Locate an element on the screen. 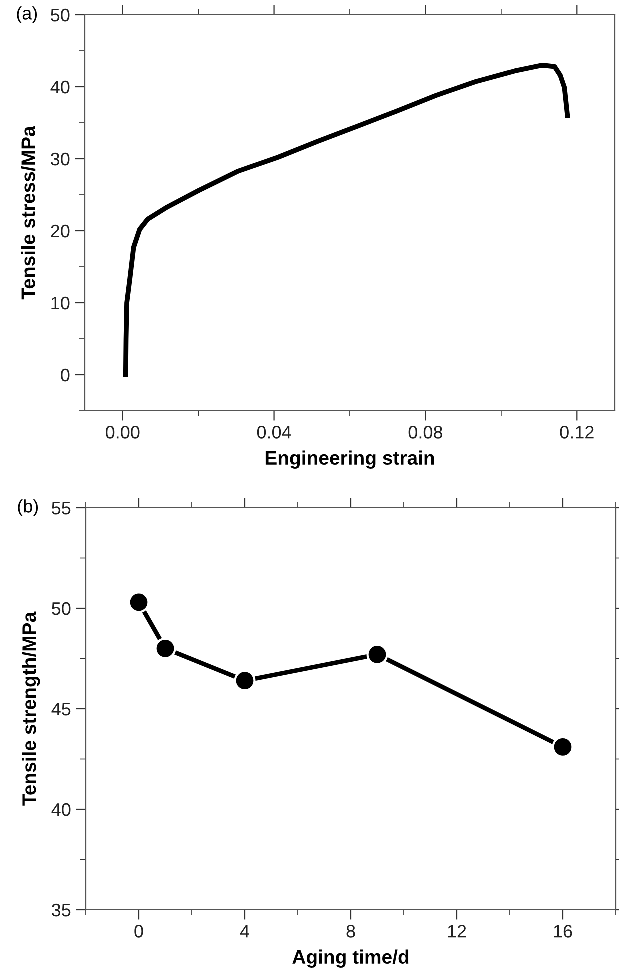 This screenshot has width=619, height=975. x-tick-label: 4 is located at coordinates (245, 931).